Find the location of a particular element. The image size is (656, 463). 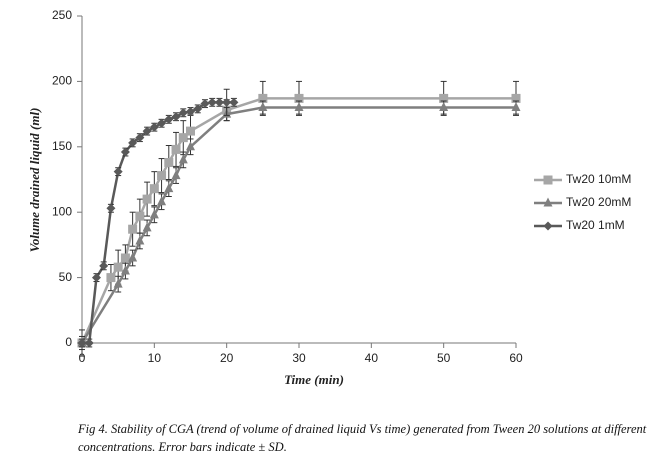

y-tick-label: 50 is located at coordinates (66, 277).